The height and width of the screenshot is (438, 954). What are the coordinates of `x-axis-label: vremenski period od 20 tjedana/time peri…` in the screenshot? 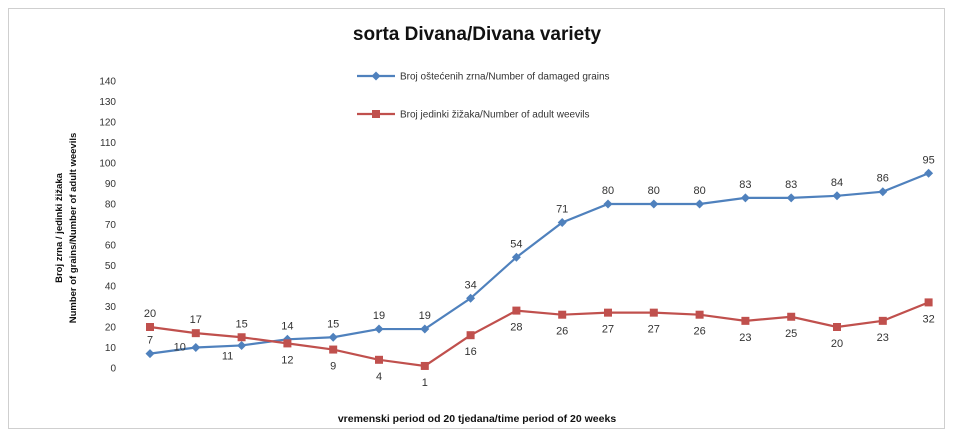 It's located at (477, 419).